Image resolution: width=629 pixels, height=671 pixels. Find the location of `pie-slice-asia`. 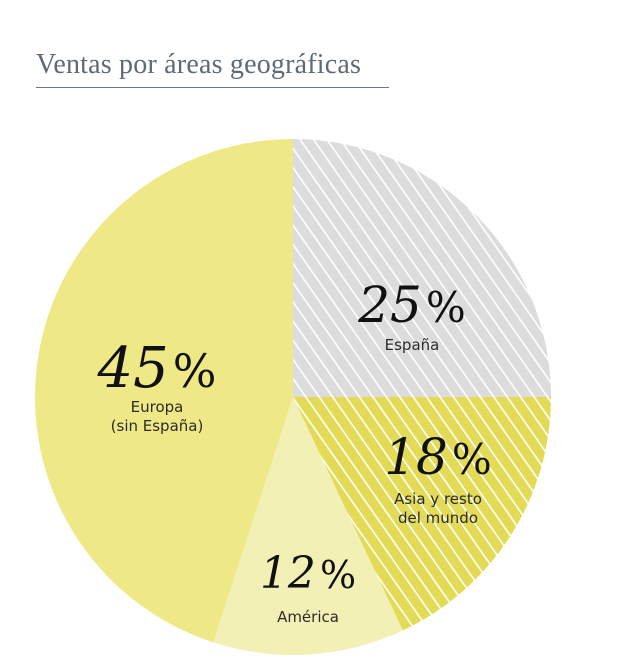

pie-slice-asia is located at coordinates (422, 514).